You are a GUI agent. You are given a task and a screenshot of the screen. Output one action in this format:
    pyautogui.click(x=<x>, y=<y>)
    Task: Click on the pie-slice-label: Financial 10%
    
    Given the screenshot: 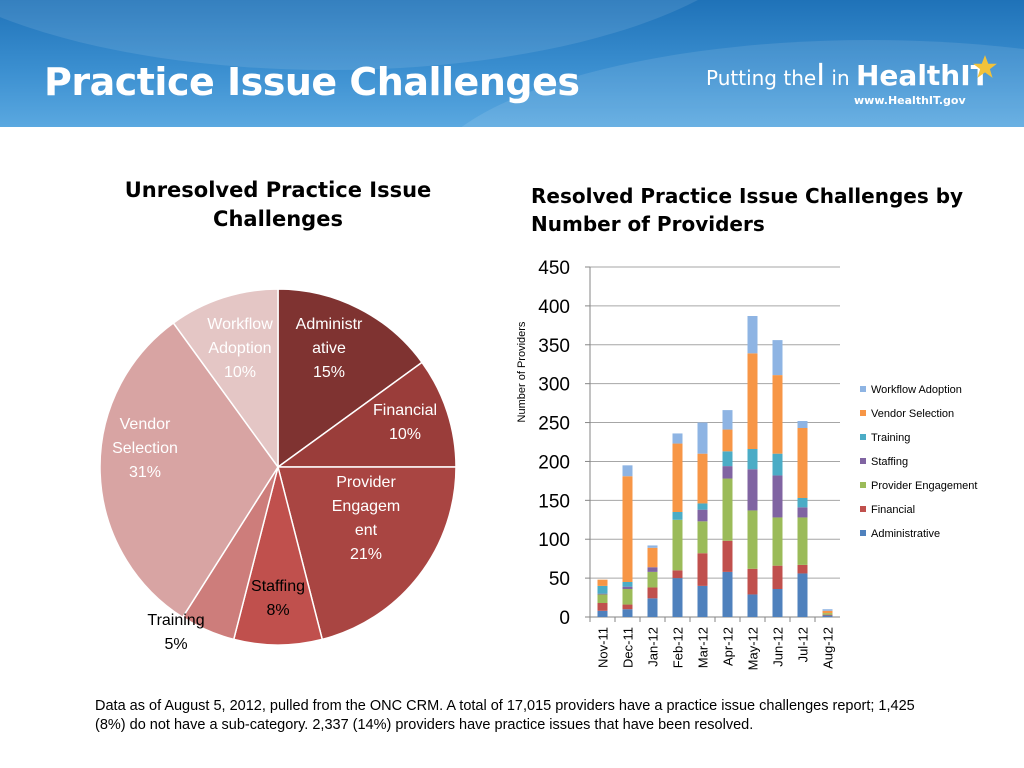 What is the action you would take?
    pyautogui.click(x=405, y=422)
    